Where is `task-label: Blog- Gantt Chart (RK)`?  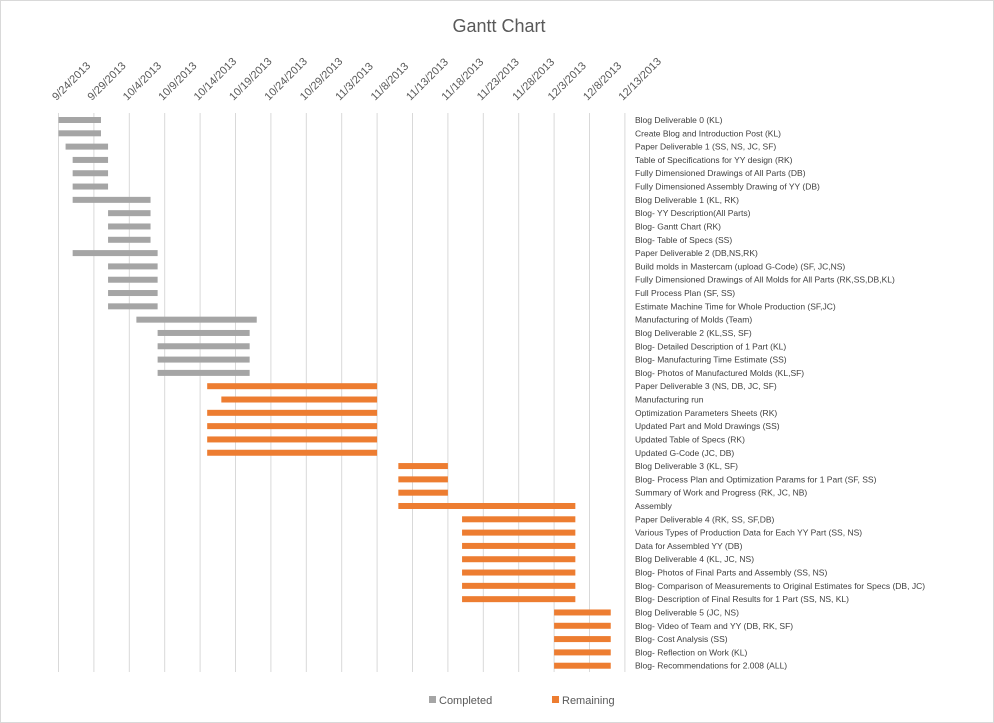 task-label: Blog- Gantt Chart (RK) is located at coordinates (678, 226).